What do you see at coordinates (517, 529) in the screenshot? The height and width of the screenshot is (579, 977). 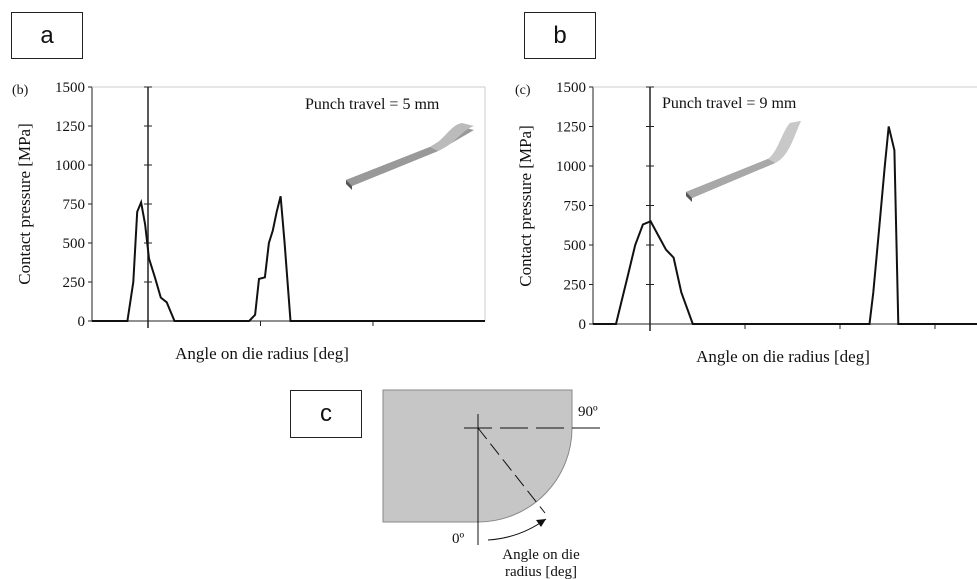 I see `angle-arc` at bounding box center [517, 529].